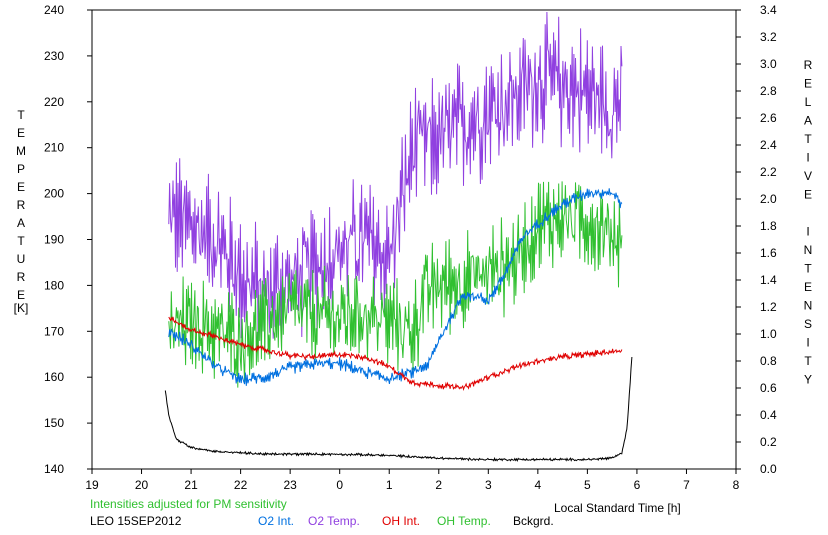 This screenshot has width=828, height=535. I want to click on y-right-tick-label: 1.0, so click(768, 334).